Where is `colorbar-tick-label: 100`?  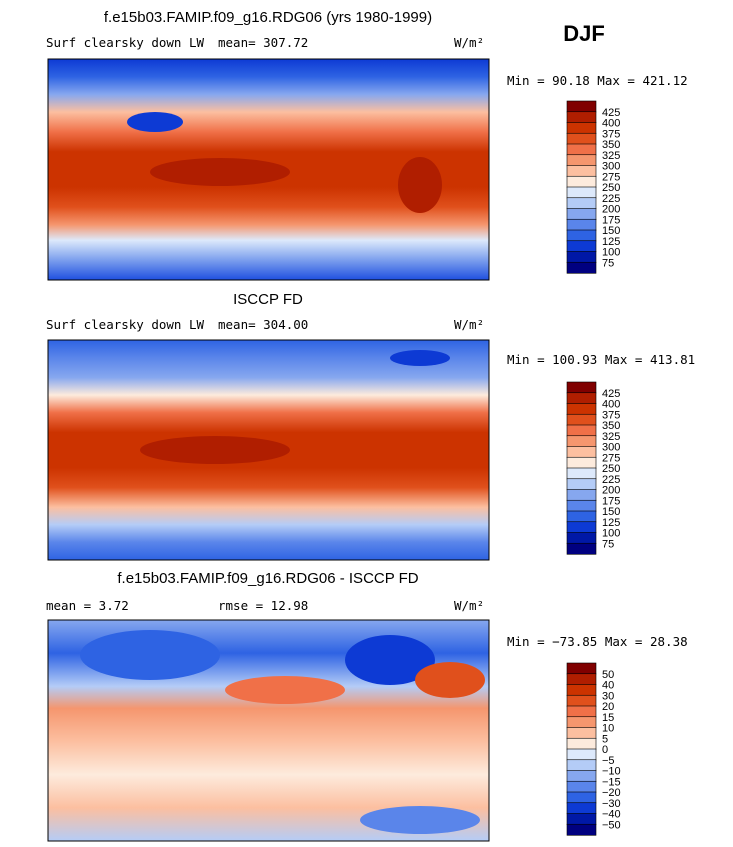
colorbar-tick-label: 100 is located at coordinates (611, 534).